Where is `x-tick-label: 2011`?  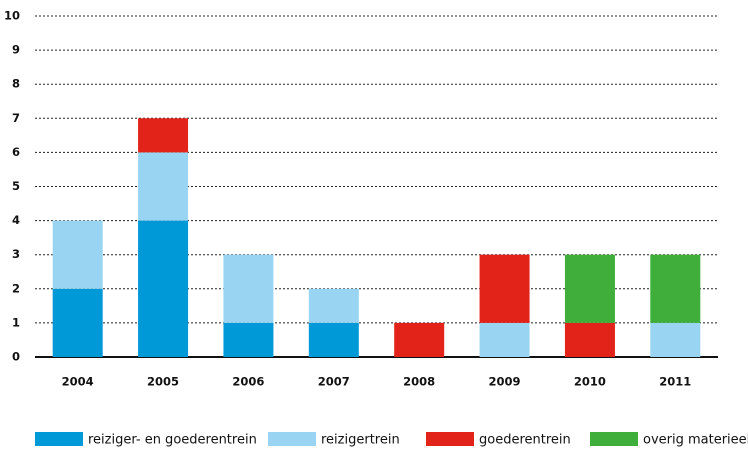 x-tick-label: 2011 is located at coordinates (675, 382).